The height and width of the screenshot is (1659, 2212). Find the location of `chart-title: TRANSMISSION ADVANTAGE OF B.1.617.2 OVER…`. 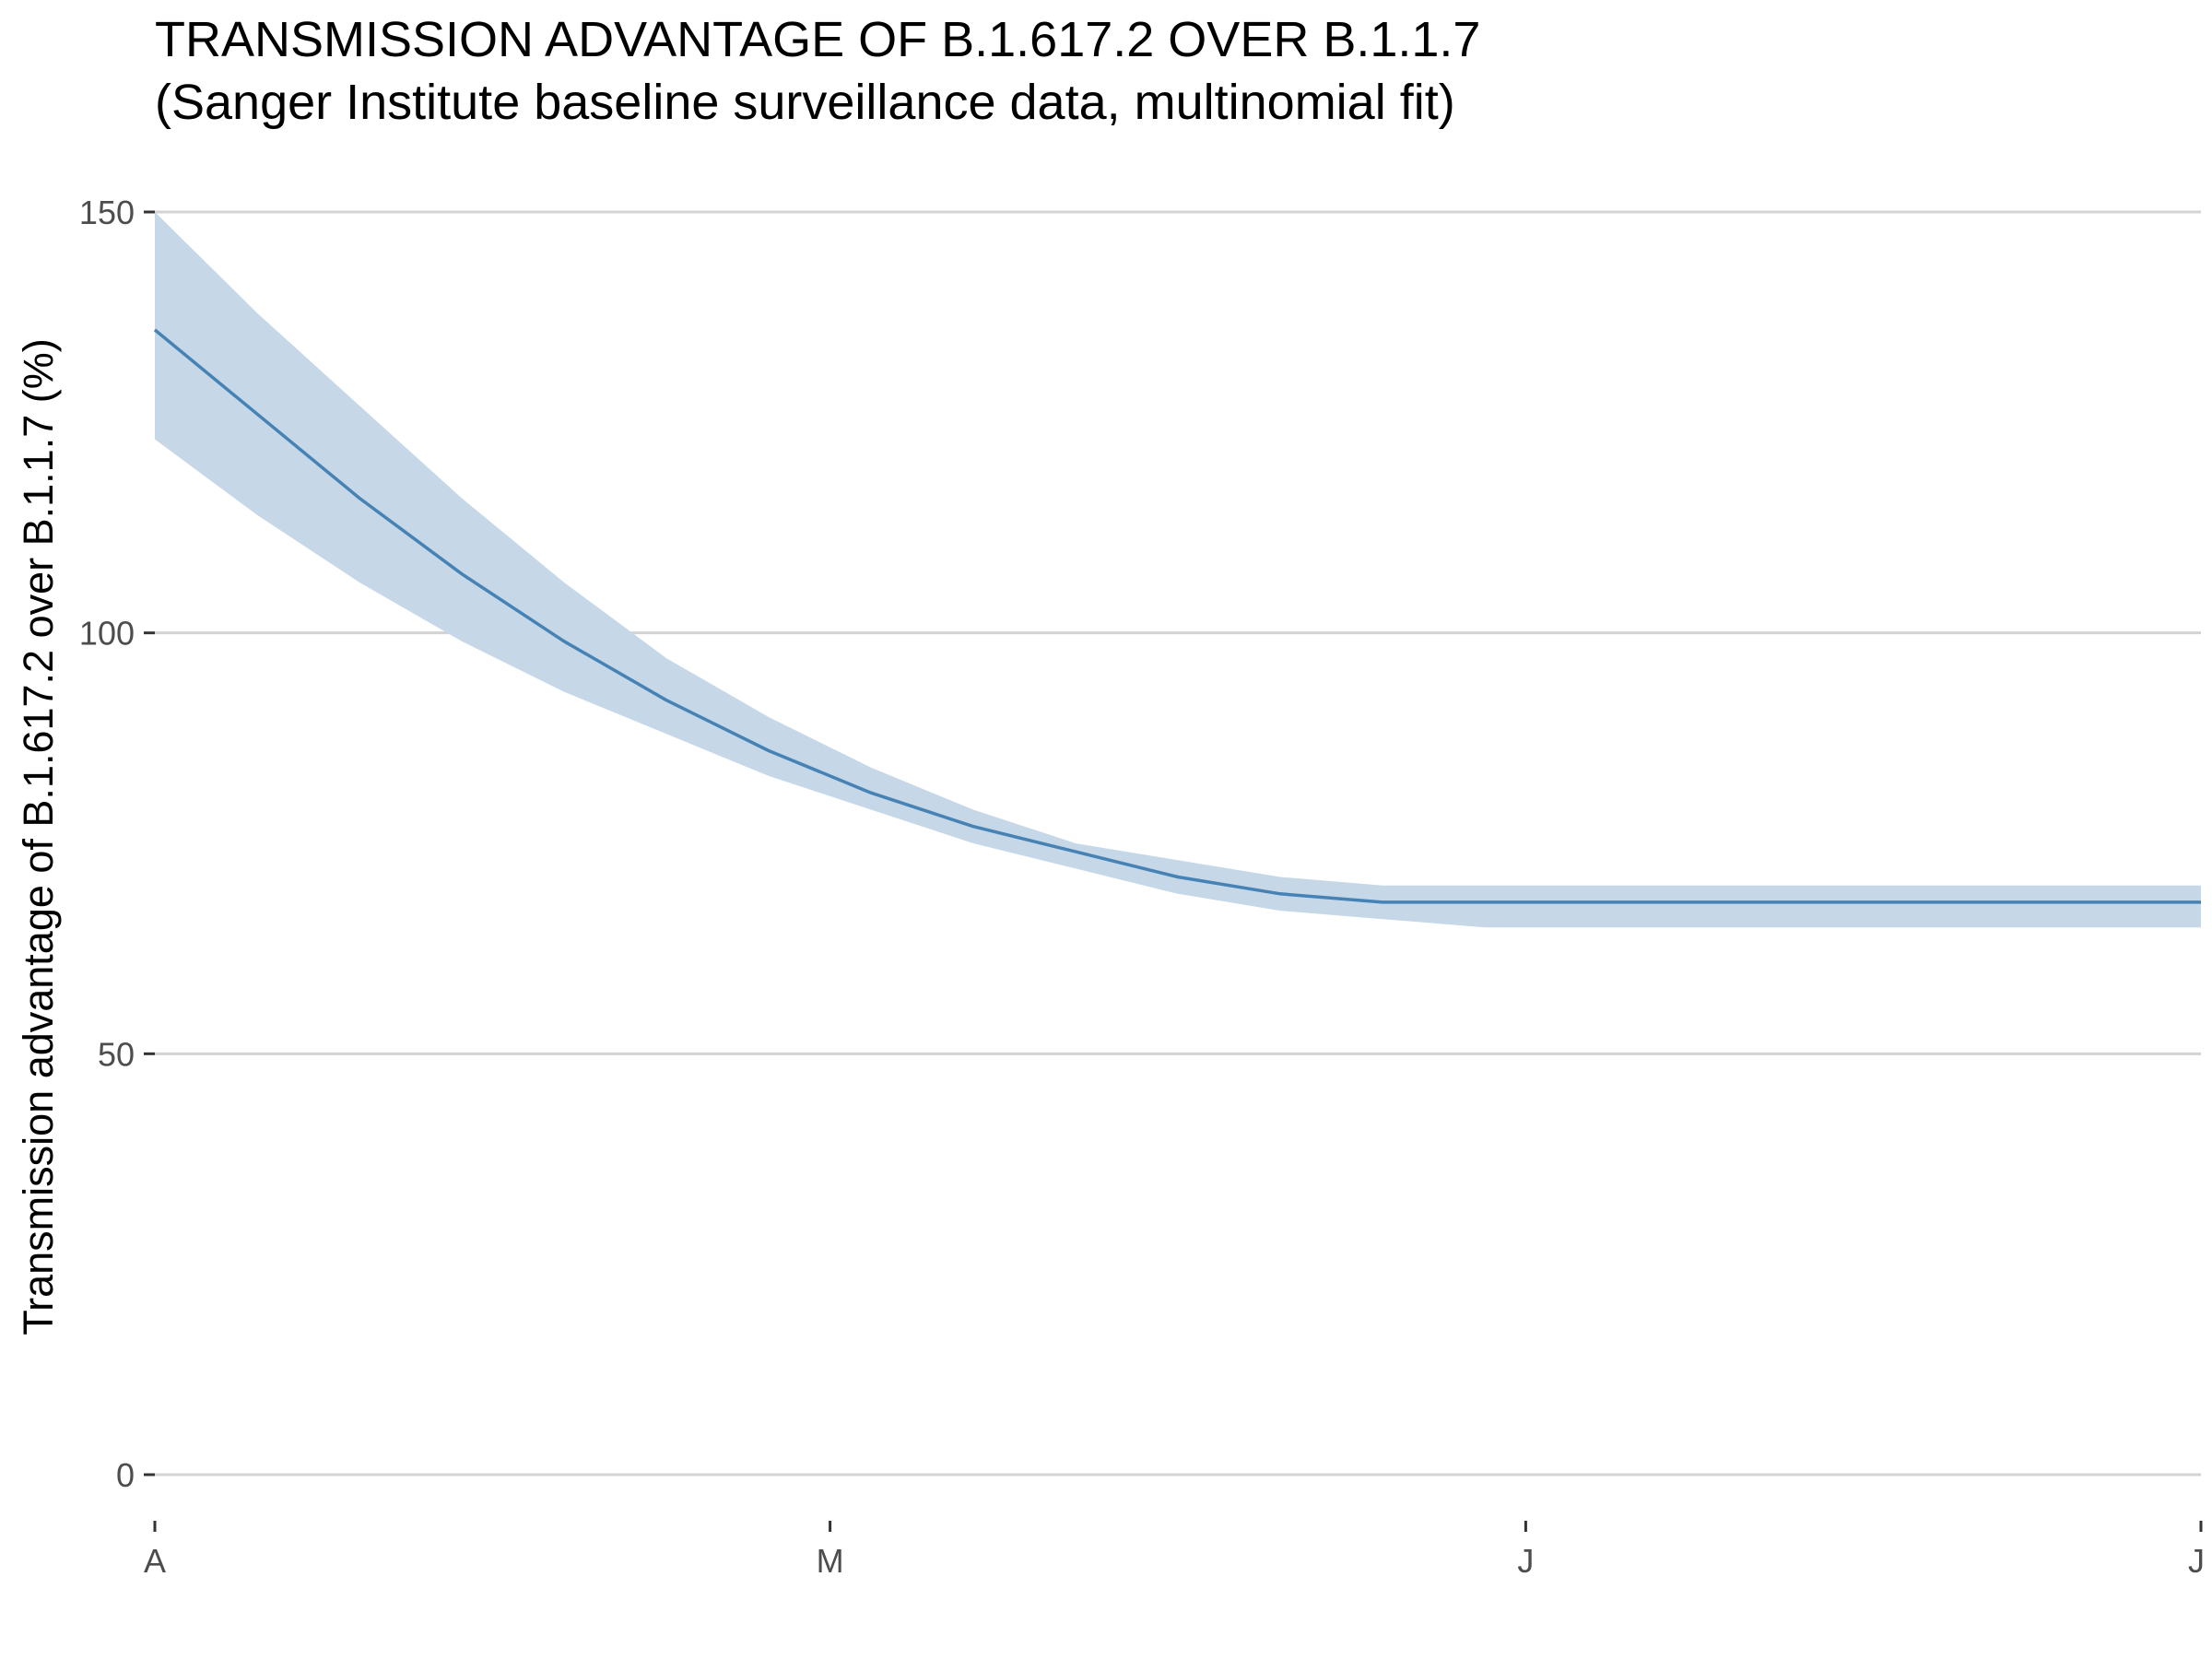

chart-title: TRANSMISSION ADVANTAGE OF B.1.617.2 OVER… is located at coordinates (818, 39).